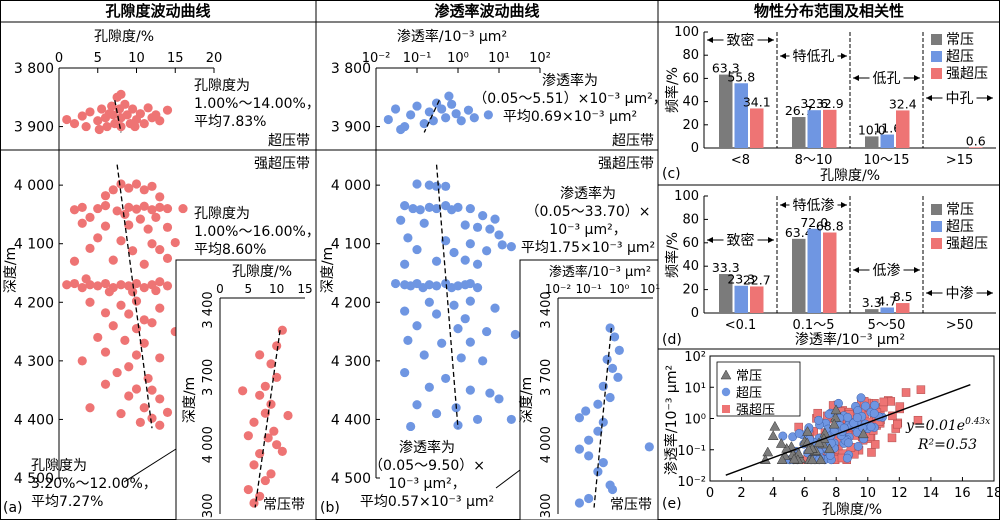 This screenshot has width=1000, height=520. Describe the element at coordinates (267, 419) in the screenshot. I see `inset-trend` at that location.